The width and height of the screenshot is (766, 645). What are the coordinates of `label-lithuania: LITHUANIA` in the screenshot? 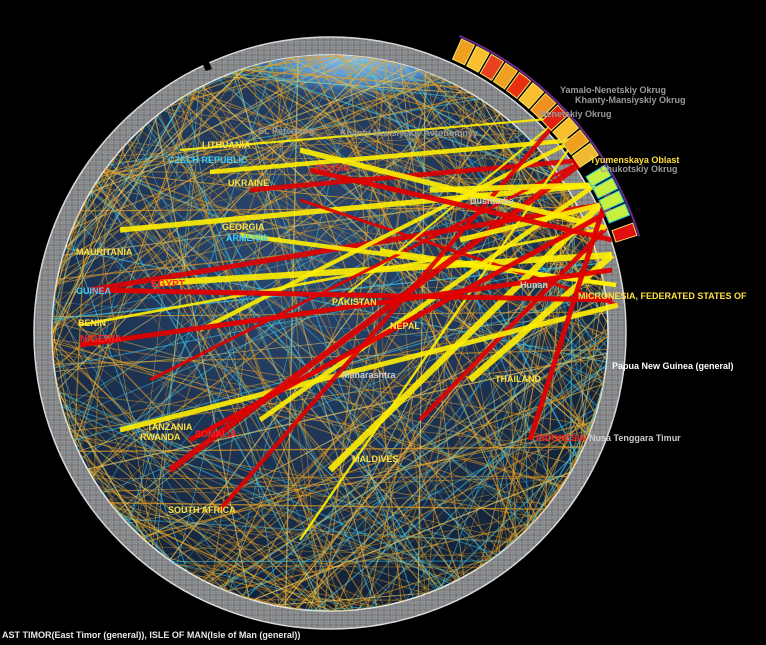 It's located at (226, 145).